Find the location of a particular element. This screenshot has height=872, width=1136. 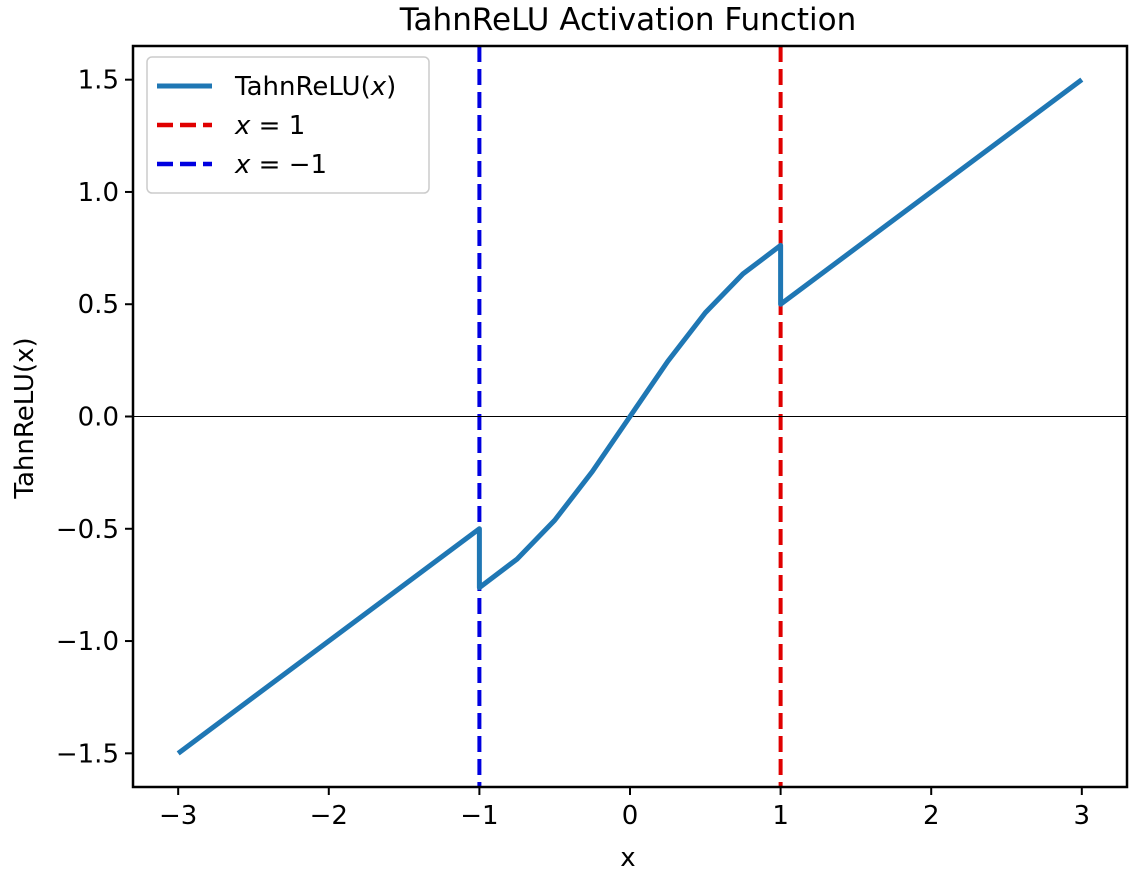

y-tick-label: 1.5 is located at coordinates (98, 81).